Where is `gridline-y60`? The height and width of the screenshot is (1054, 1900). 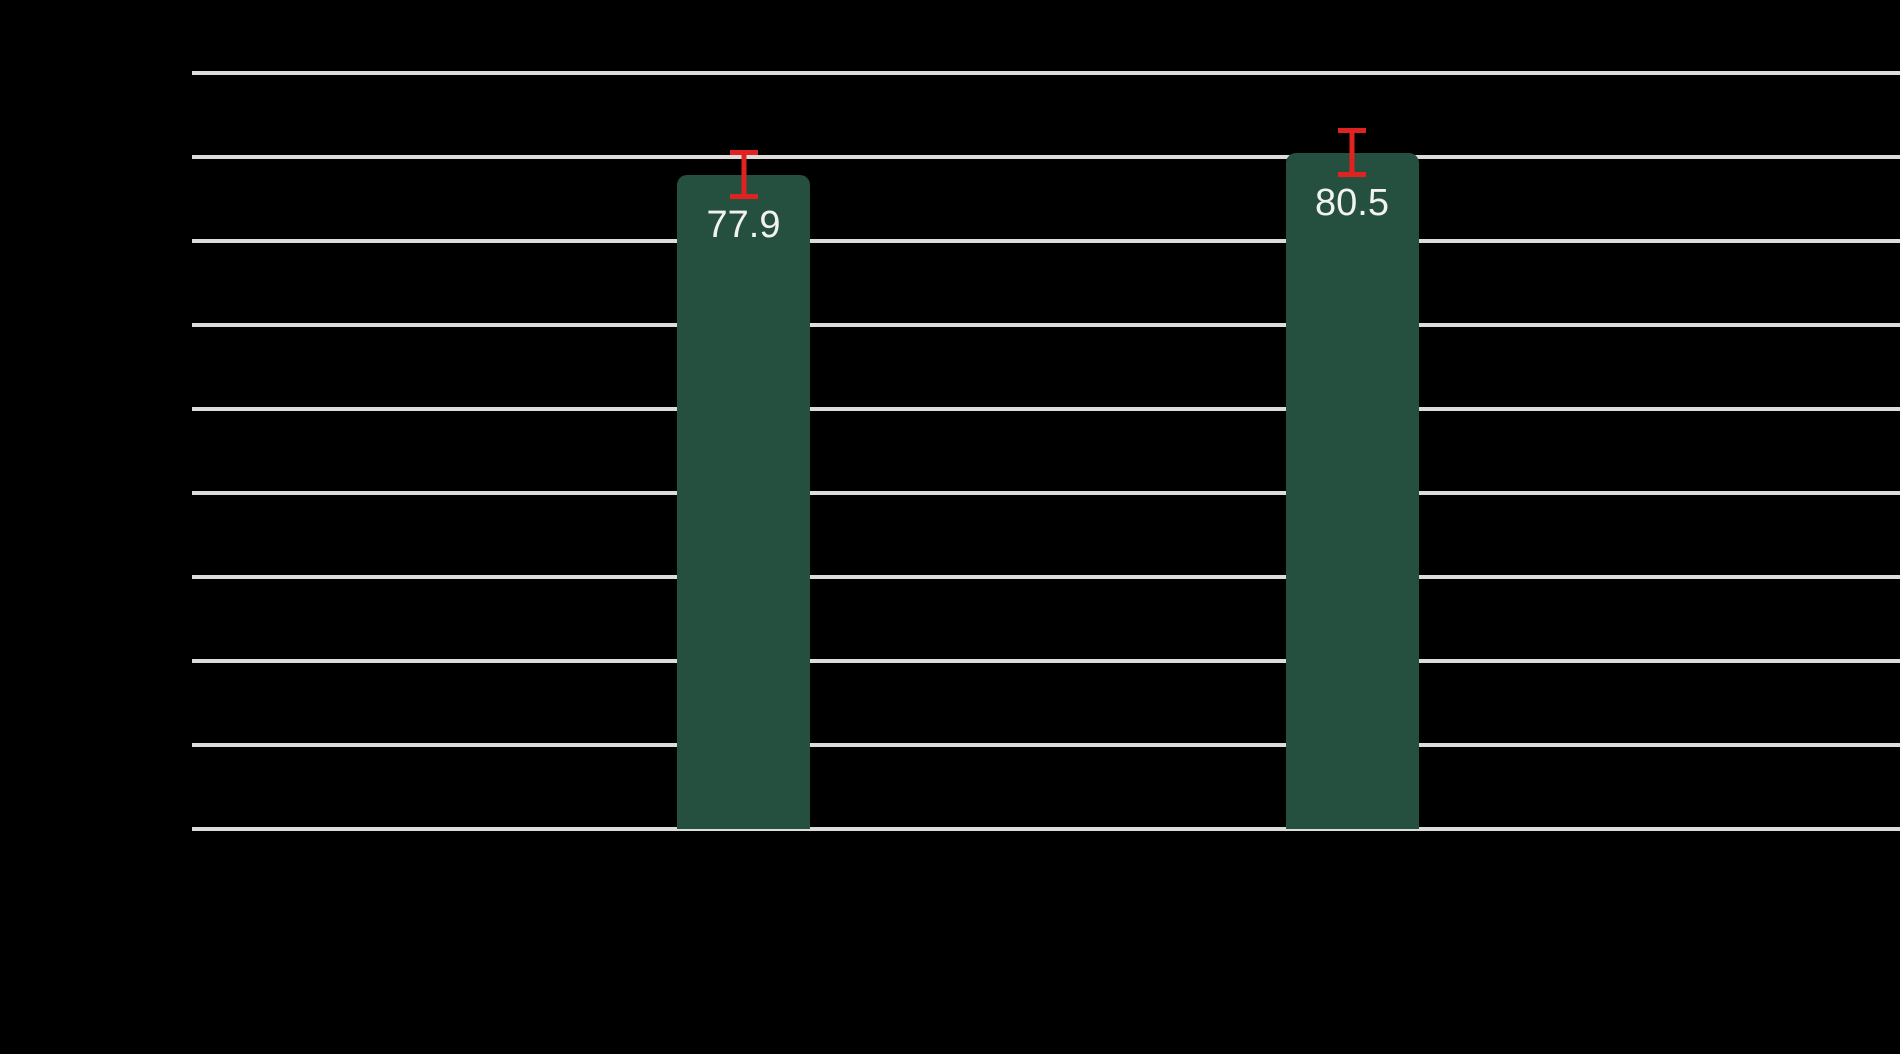
gridline-y60 is located at coordinates (1046, 325).